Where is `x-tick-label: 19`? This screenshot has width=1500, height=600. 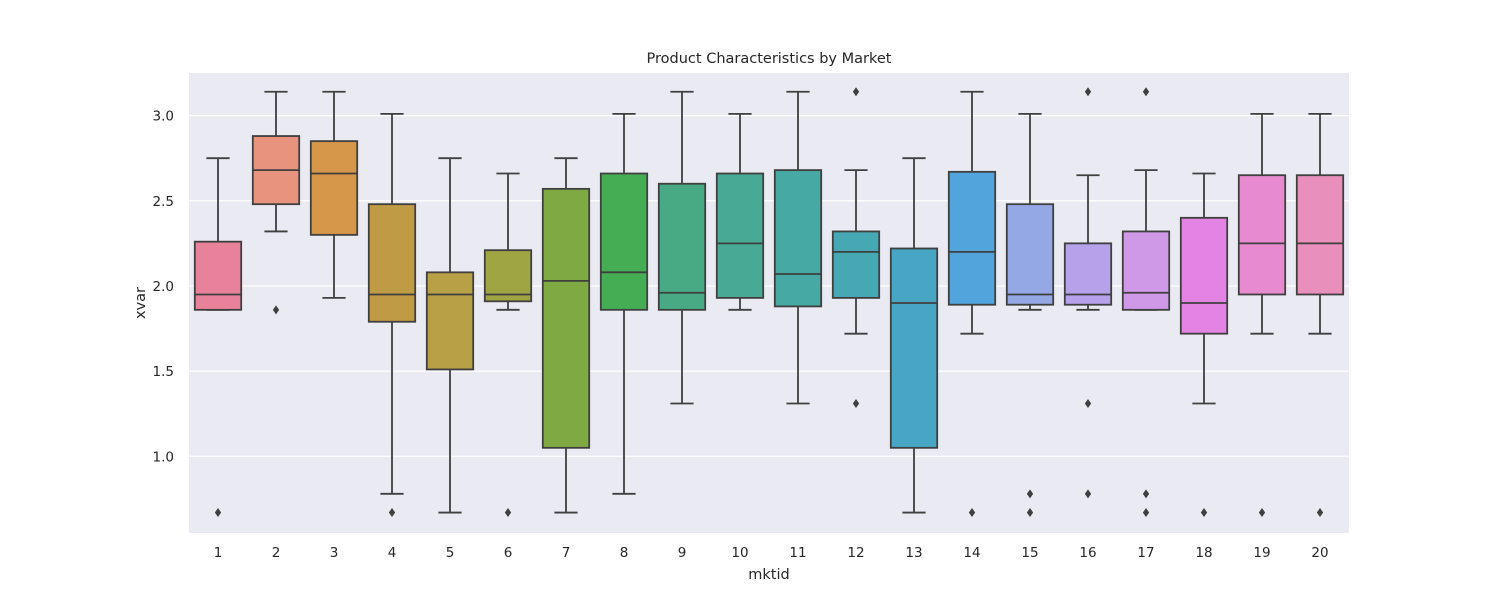
x-tick-label: 19 is located at coordinates (1261, 553).